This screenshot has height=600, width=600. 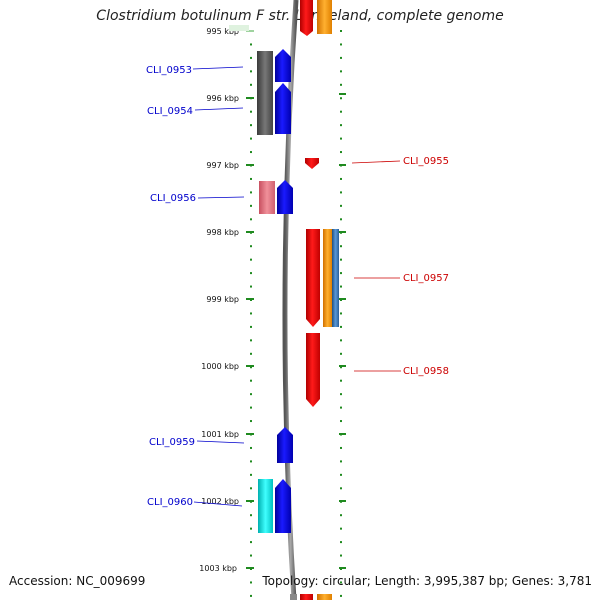 What do you see at coordinates (222, 98) in the screenshot?
I see `tick-label-996: 996 kbp` at bounding box center [222, 98].